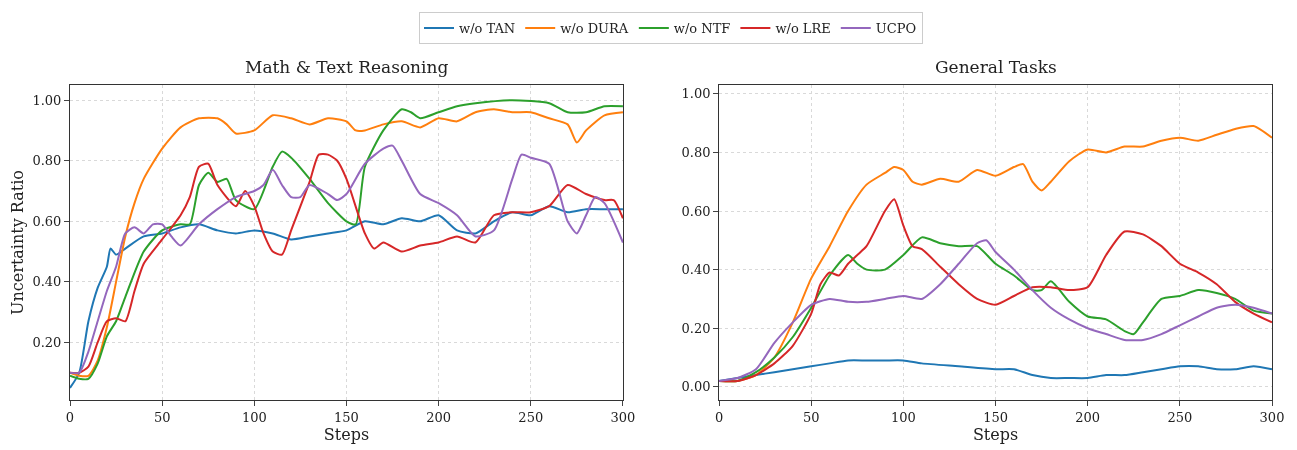 The height and width of the screenshot is (450, 1297). Describe the element at coordinates (803, 29) in the screenshot. I see `legend-label: w/o LRE` at that location.